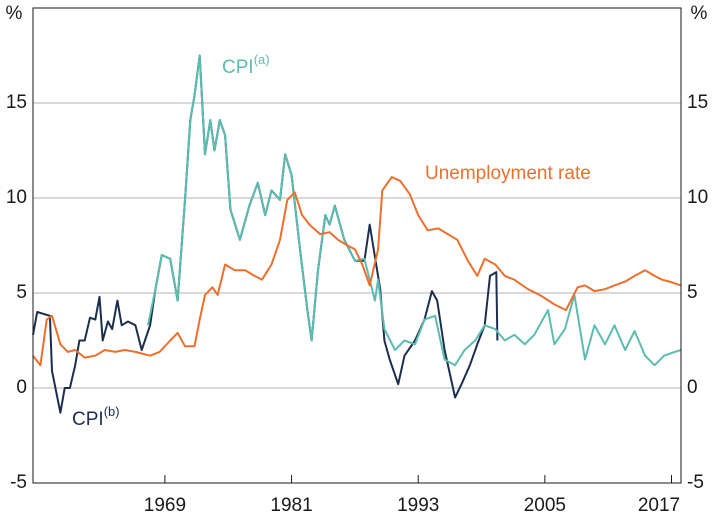  I want to click on x-tick-label: 1993, so click(418, 505).